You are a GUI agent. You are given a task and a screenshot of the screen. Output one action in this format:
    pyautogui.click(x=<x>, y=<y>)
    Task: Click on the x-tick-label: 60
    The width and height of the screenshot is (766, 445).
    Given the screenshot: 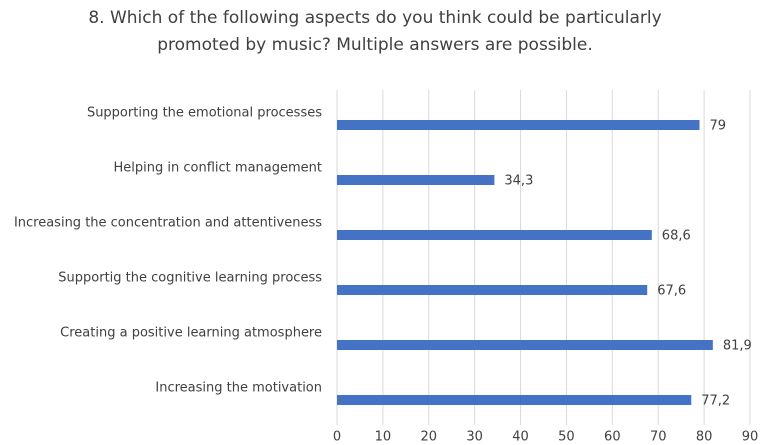 What is the action you would take?
    pyautogui.click(x=612, y=437)
    